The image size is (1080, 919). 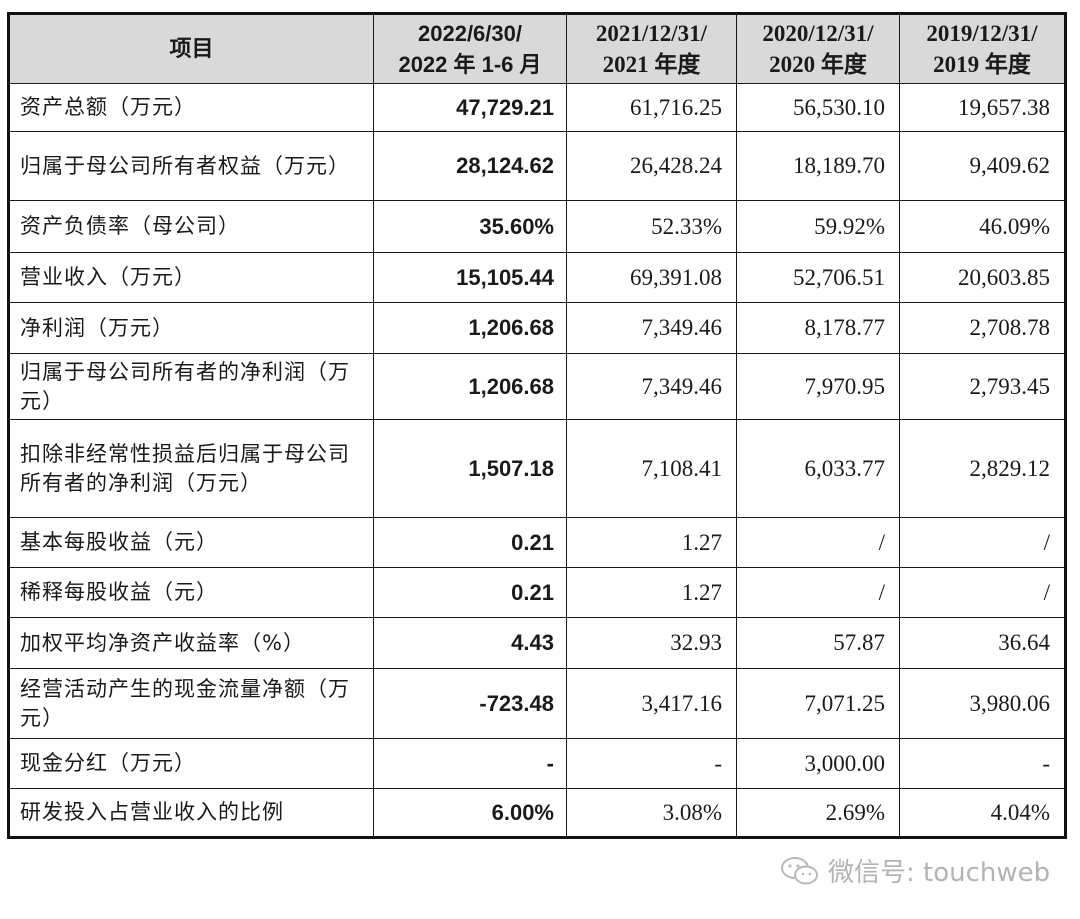 I want to click on value-cell: 1,507.18, so click(x=470, y=468).